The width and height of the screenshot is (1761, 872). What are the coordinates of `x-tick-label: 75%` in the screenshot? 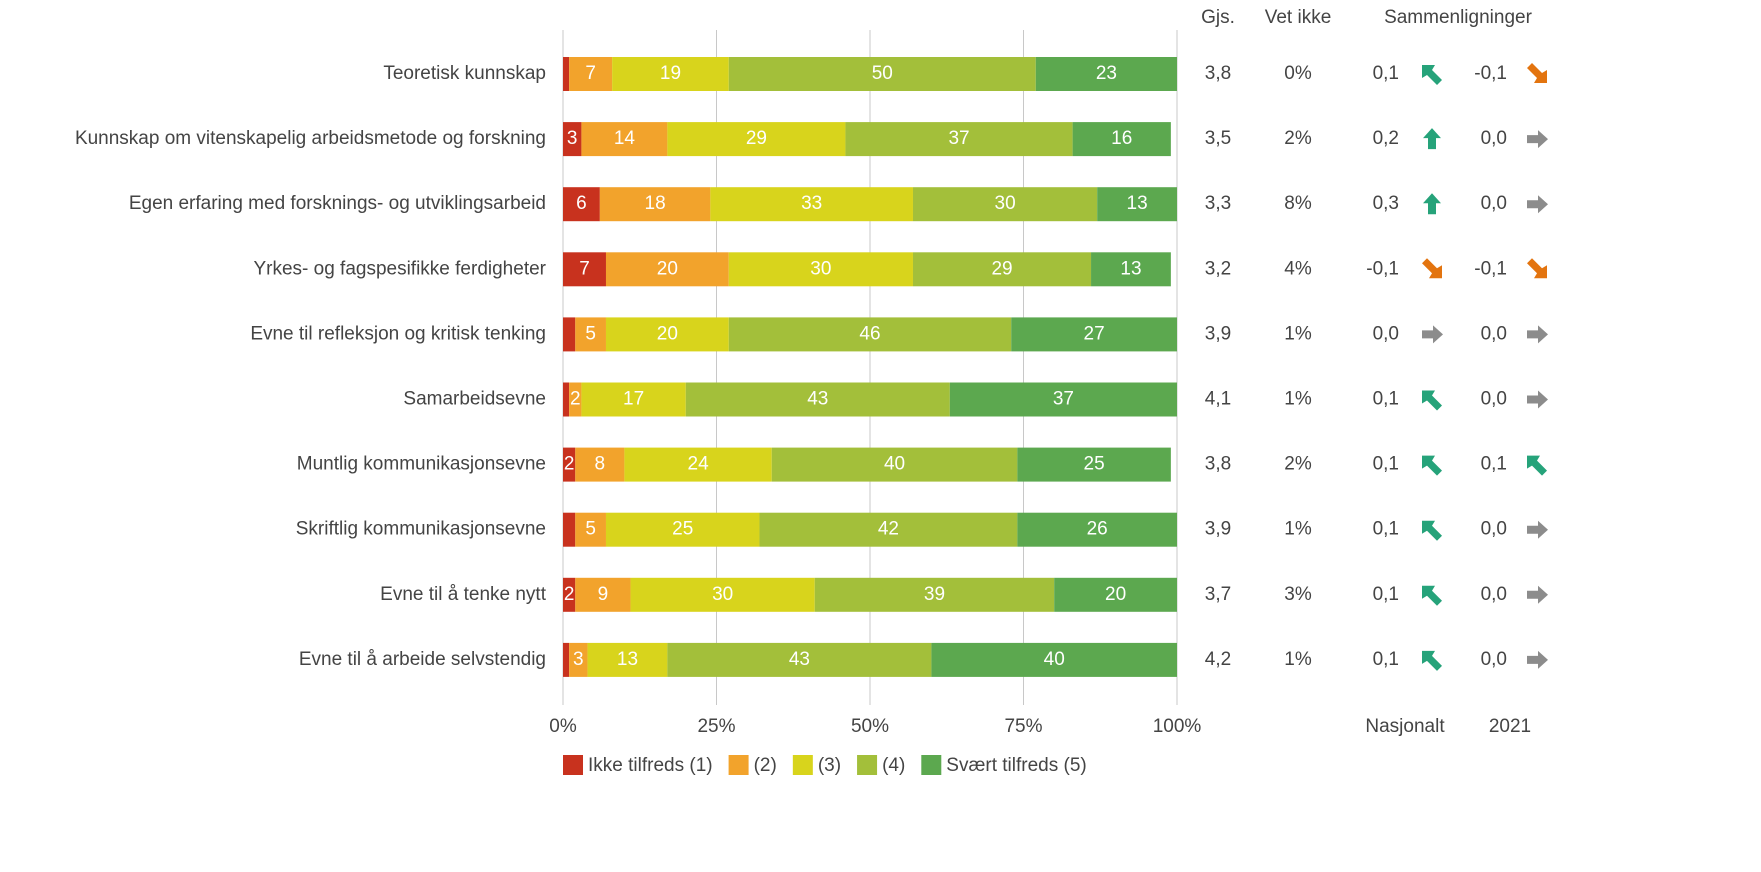 It's located at (1023, 726).